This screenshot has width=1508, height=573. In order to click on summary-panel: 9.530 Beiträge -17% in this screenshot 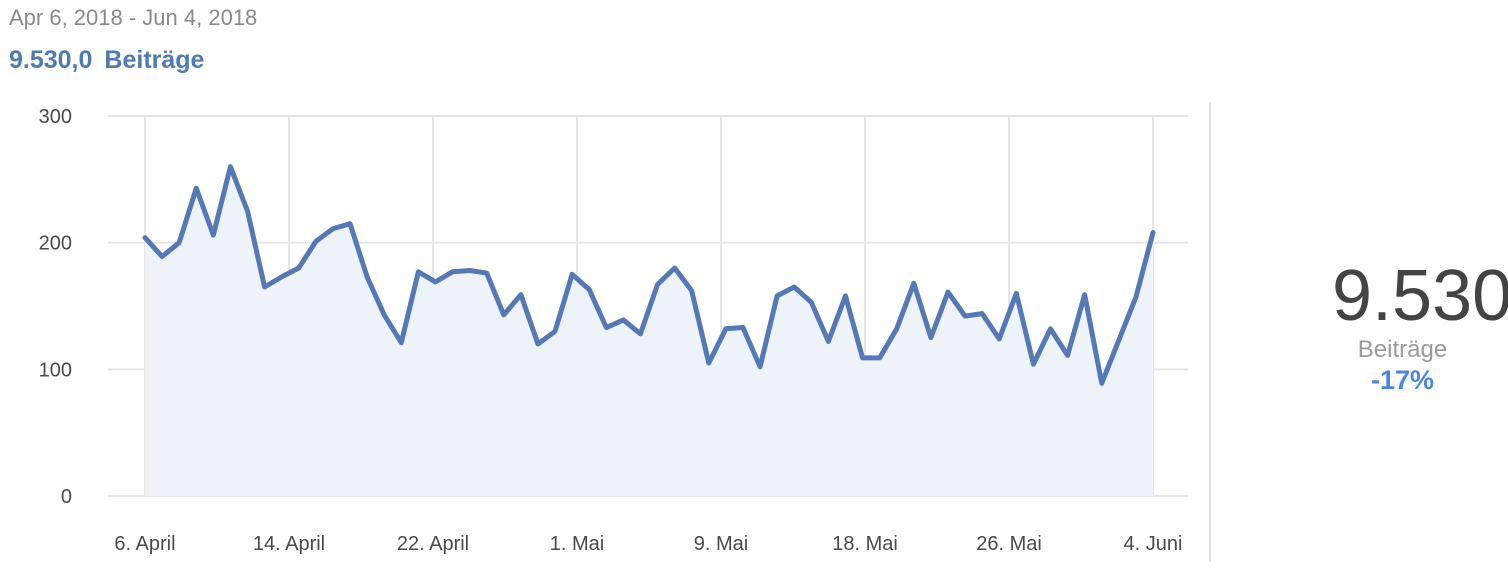, I will do `click(1404, 326)`.